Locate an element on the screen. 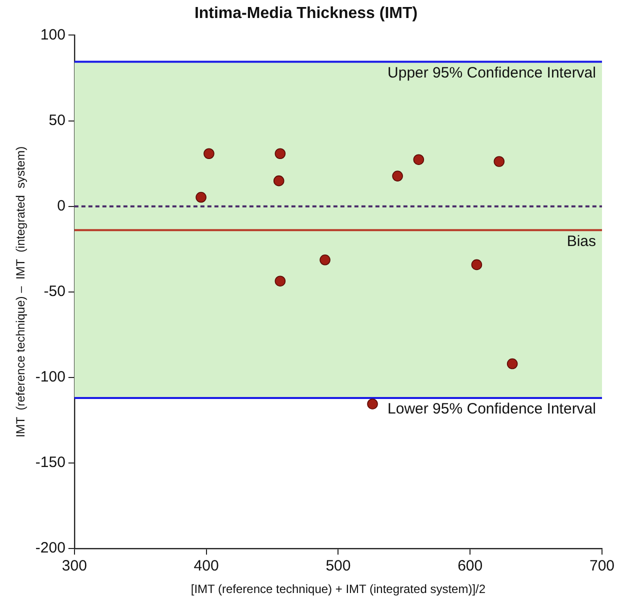  ref-line-label: Lower 95% Confidence Interval is located at coordinates (492, 409).